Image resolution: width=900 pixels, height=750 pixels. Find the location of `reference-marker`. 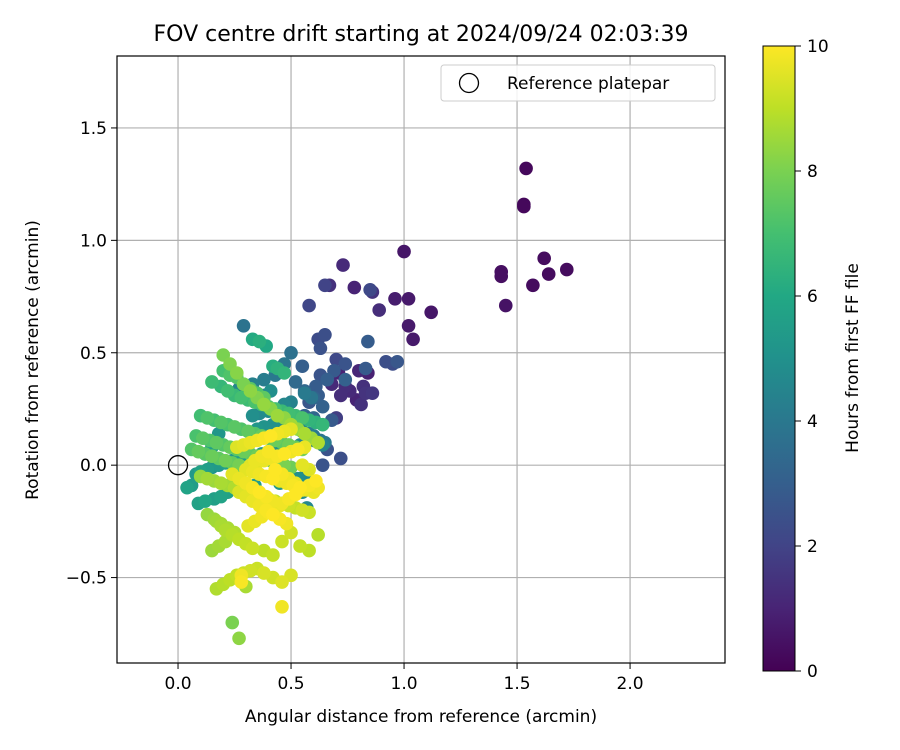

reference-marker is located at coordinates (178, 465).